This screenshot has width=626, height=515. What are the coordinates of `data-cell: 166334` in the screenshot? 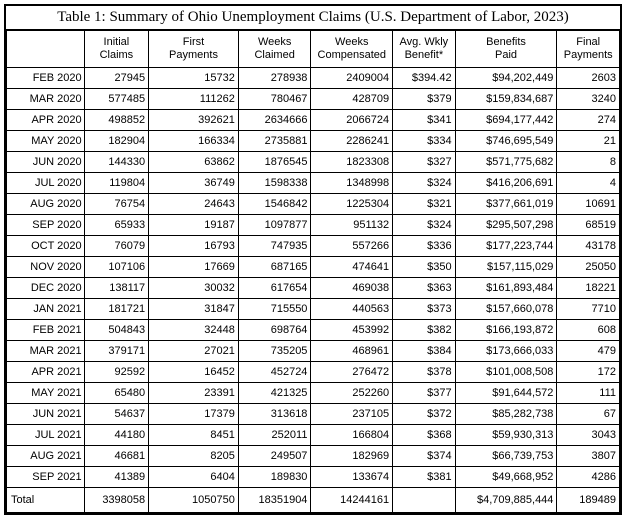 It's located at (193, 141).